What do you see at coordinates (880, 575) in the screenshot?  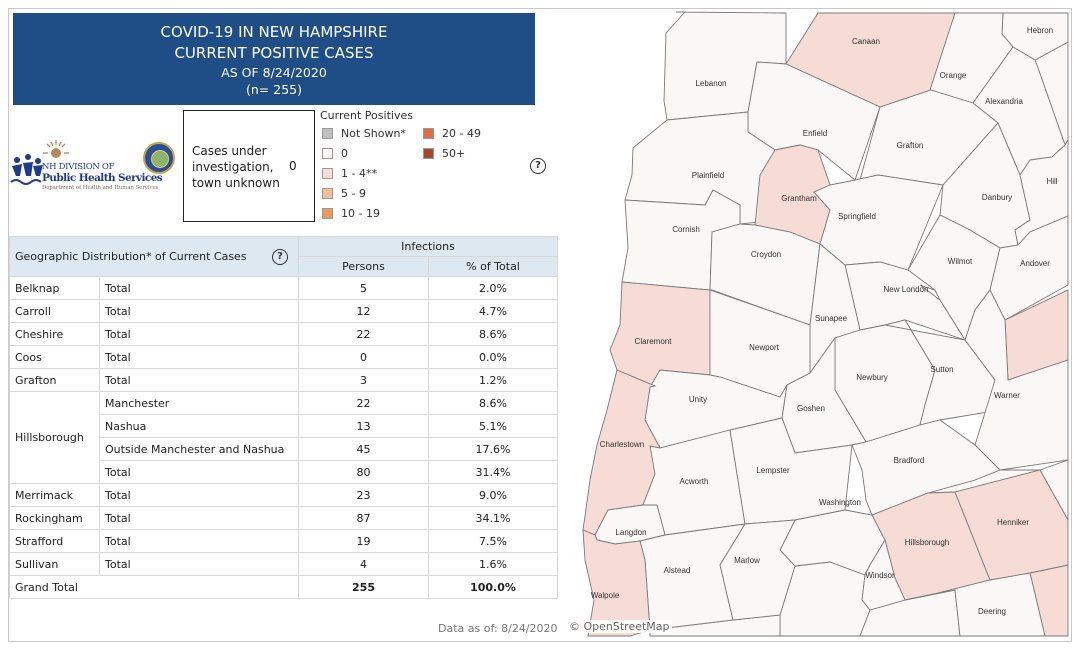 I see `town-label: Windsor` at bounding box center [880, 575].